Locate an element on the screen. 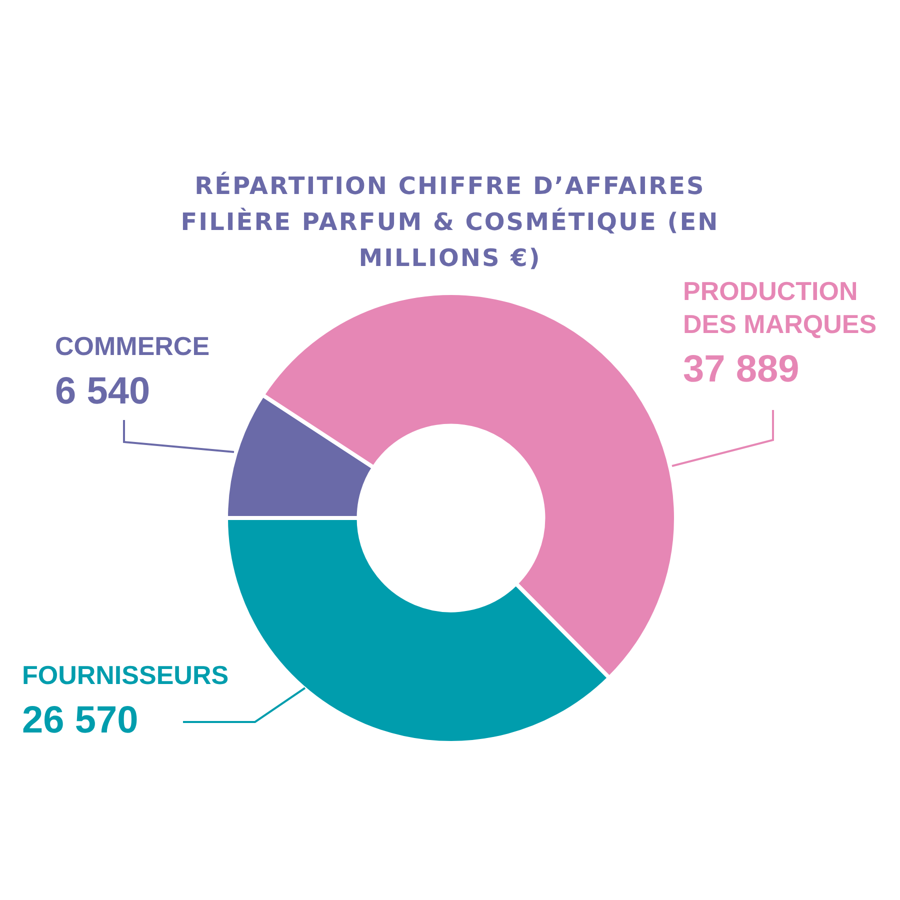  slice-label: FOURNISSEURS is located at coordinates (125, 675).